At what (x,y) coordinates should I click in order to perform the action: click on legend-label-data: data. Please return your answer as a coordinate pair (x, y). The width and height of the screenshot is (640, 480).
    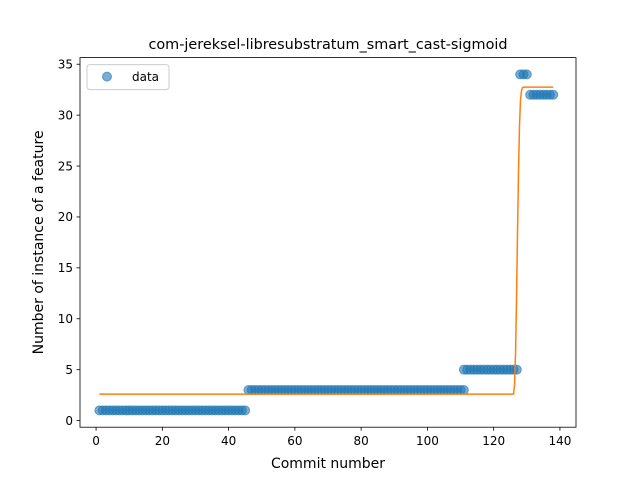
    Looking at the image, I should click on (145, 77).